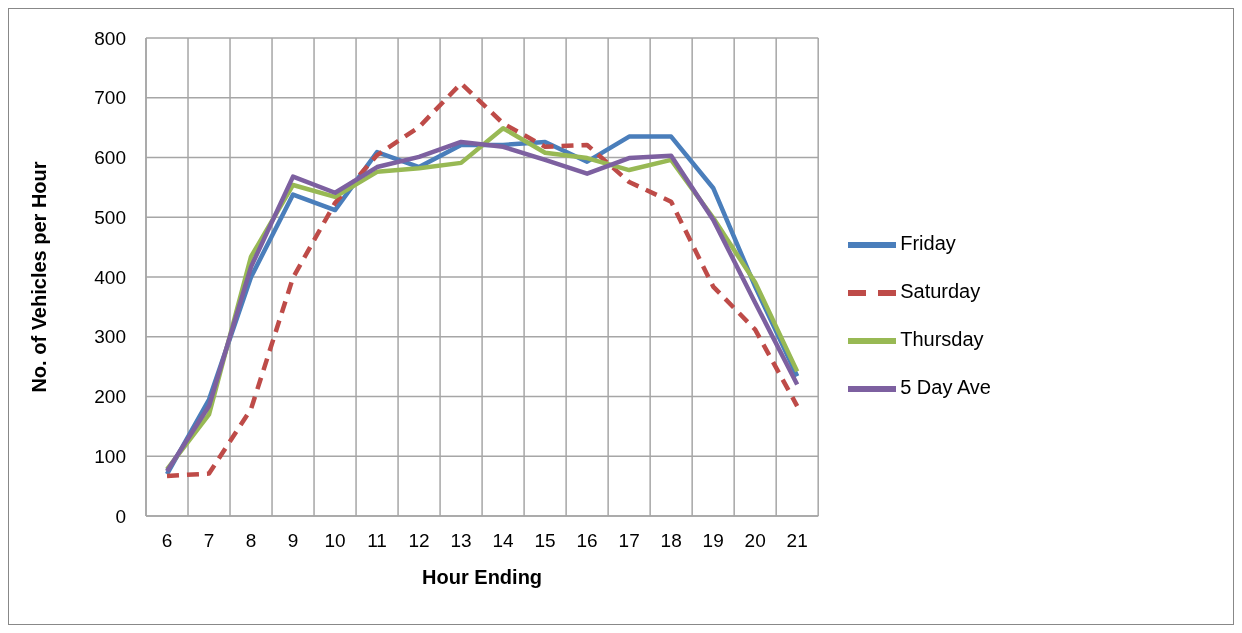  What do you see at coordinates (755, 541) in the screenshot?
I see `x-tick-label: 20` at bounding box center [755, 541].